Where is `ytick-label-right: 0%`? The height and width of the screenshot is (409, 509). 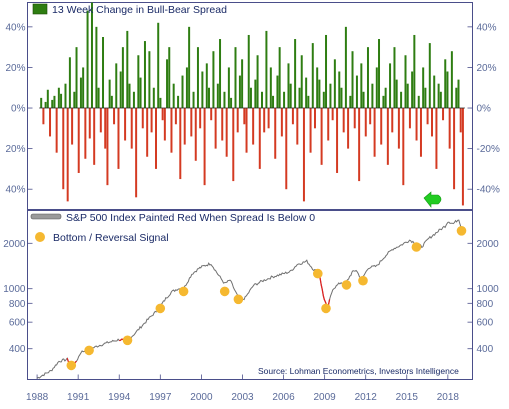
ytick-label-right: 0% is located at coordinates (484, 109).